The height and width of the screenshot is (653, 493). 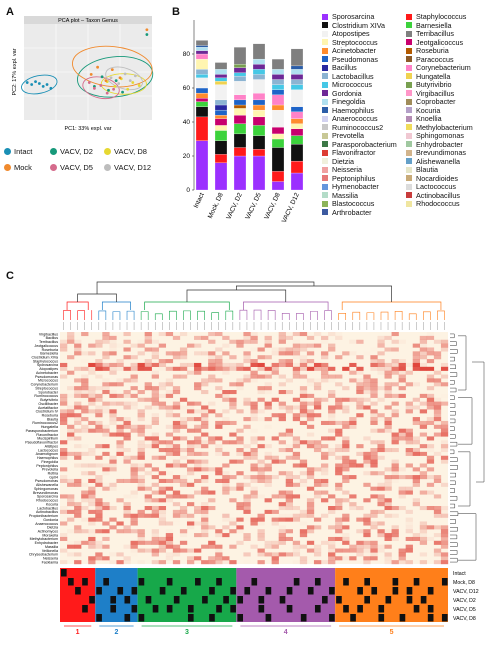 What do you see at coordinates (431, 186) in the screenshot?
I see `taxa-legend-item: Lactococcus` at bounding box center [431, 186].